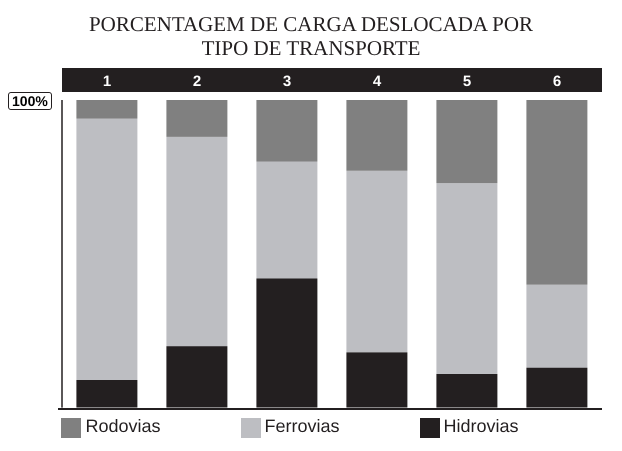  Describe the element at coordinates (122, 426) in the screenshot. I see `legend-label: Rodovias` at that location.